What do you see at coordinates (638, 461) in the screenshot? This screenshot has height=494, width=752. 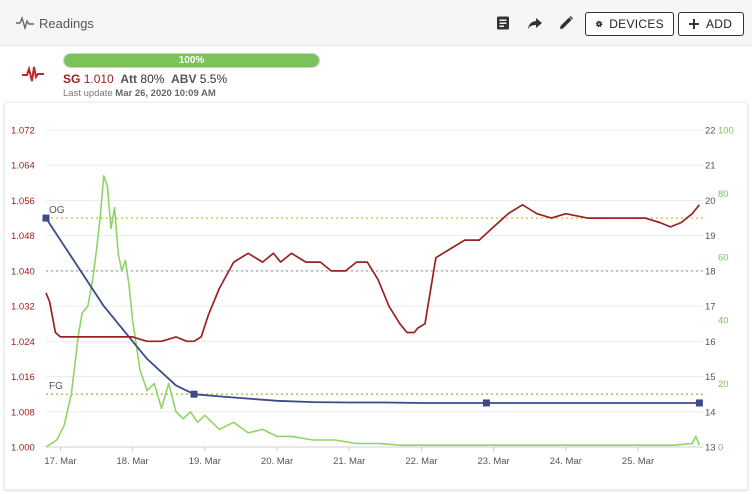 I see `x-tick-label: 25. Mar` at bounding box center [638, 461].